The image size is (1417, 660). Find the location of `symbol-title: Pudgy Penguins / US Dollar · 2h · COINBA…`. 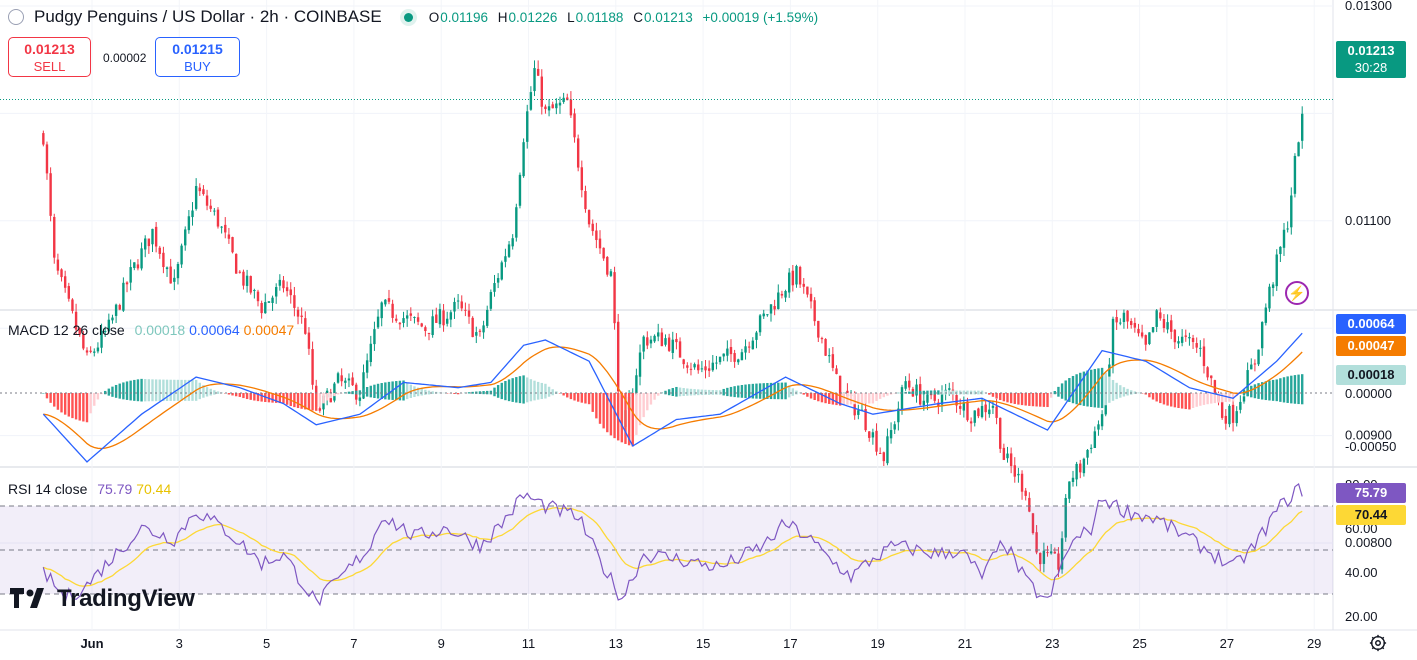

symbol-title: Pudgy Penguins / US Dollar · 2h · COINBA… is located at coordinates (208, 16).